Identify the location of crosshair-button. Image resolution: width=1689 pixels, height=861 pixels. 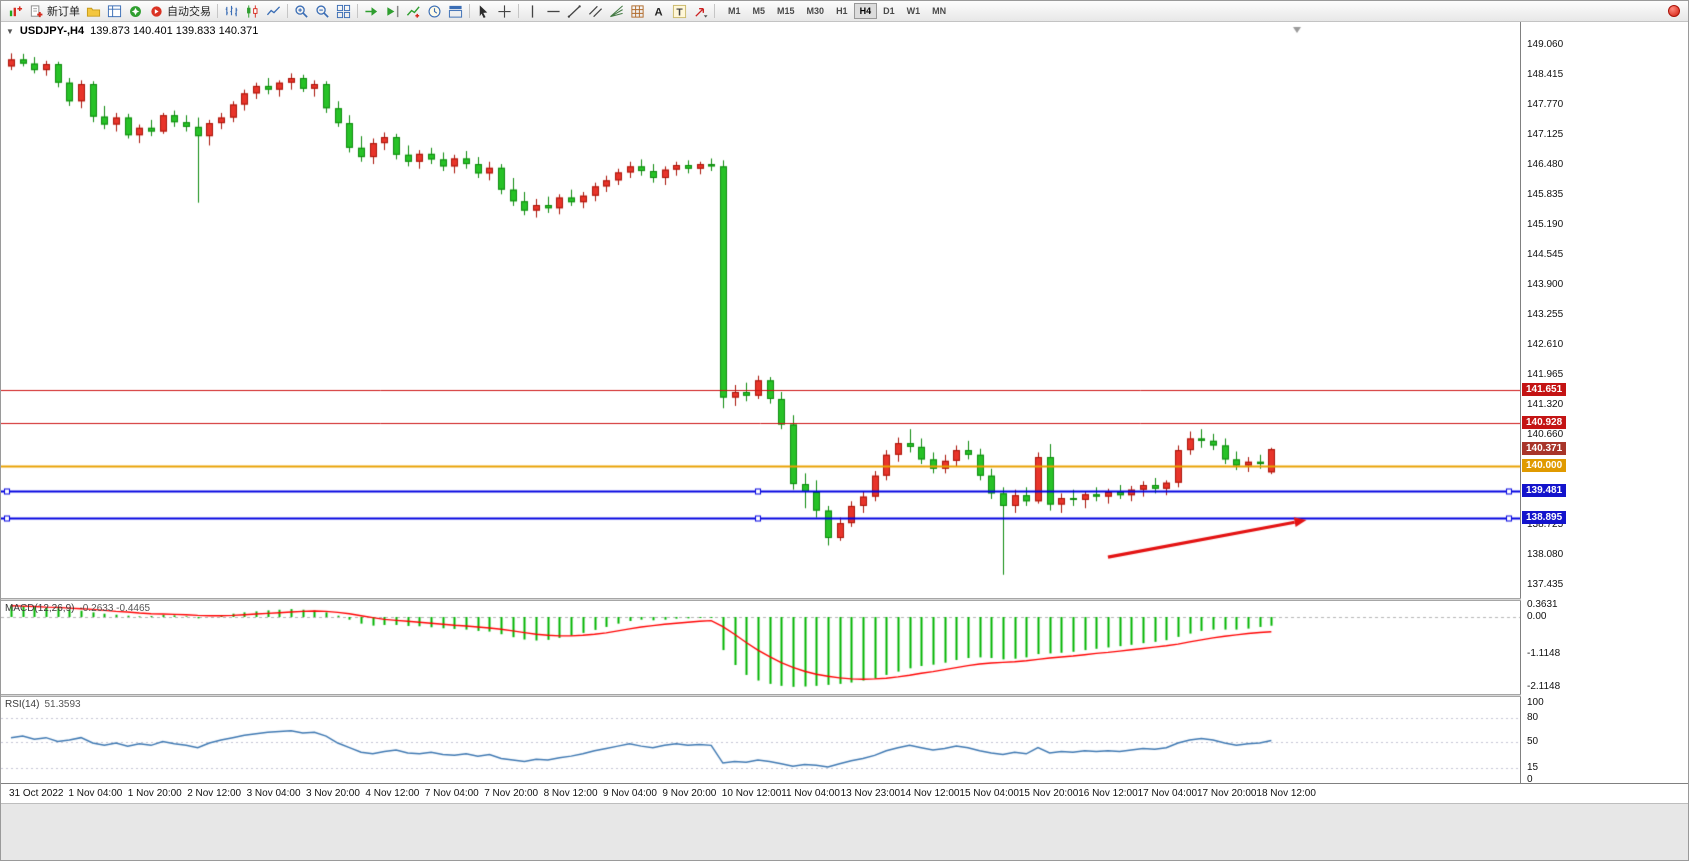
(504, 11).